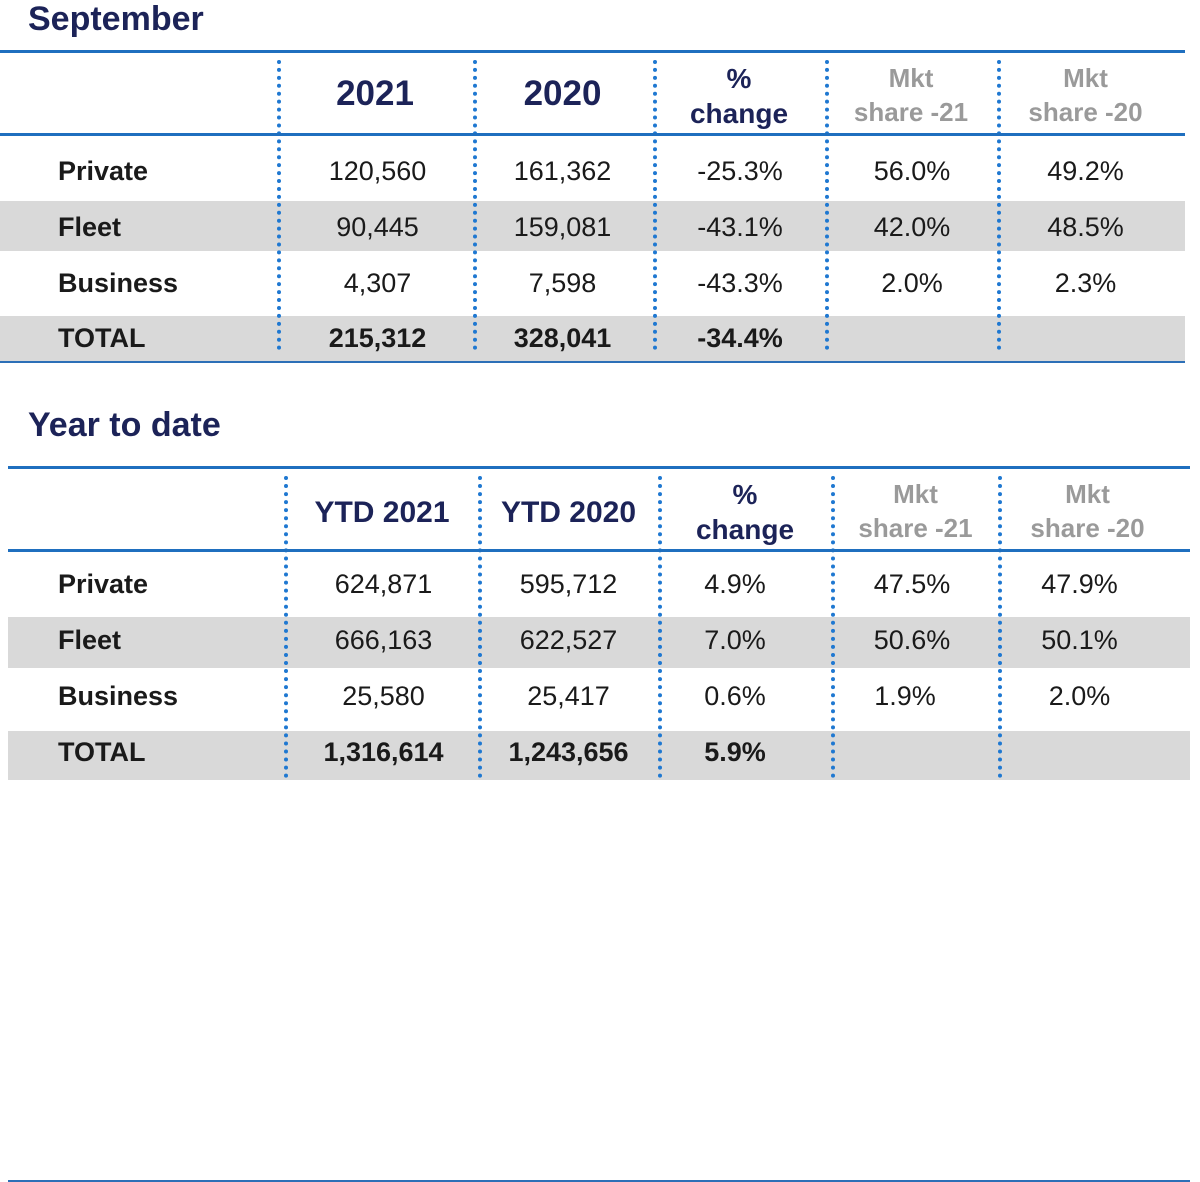  Describe the element at coordinates (911, 78) in the screenshot. I see `september-header-mkt21-line1: Mkt` at that location.